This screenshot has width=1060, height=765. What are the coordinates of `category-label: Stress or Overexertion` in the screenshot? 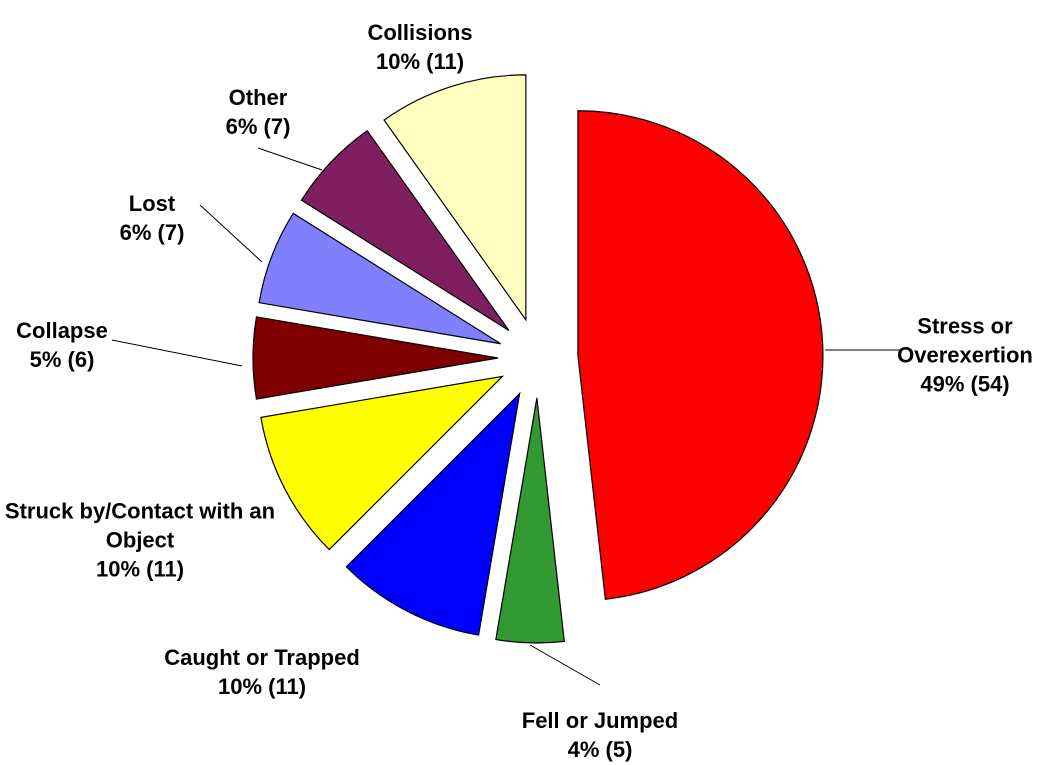 It's located at (965, 340).